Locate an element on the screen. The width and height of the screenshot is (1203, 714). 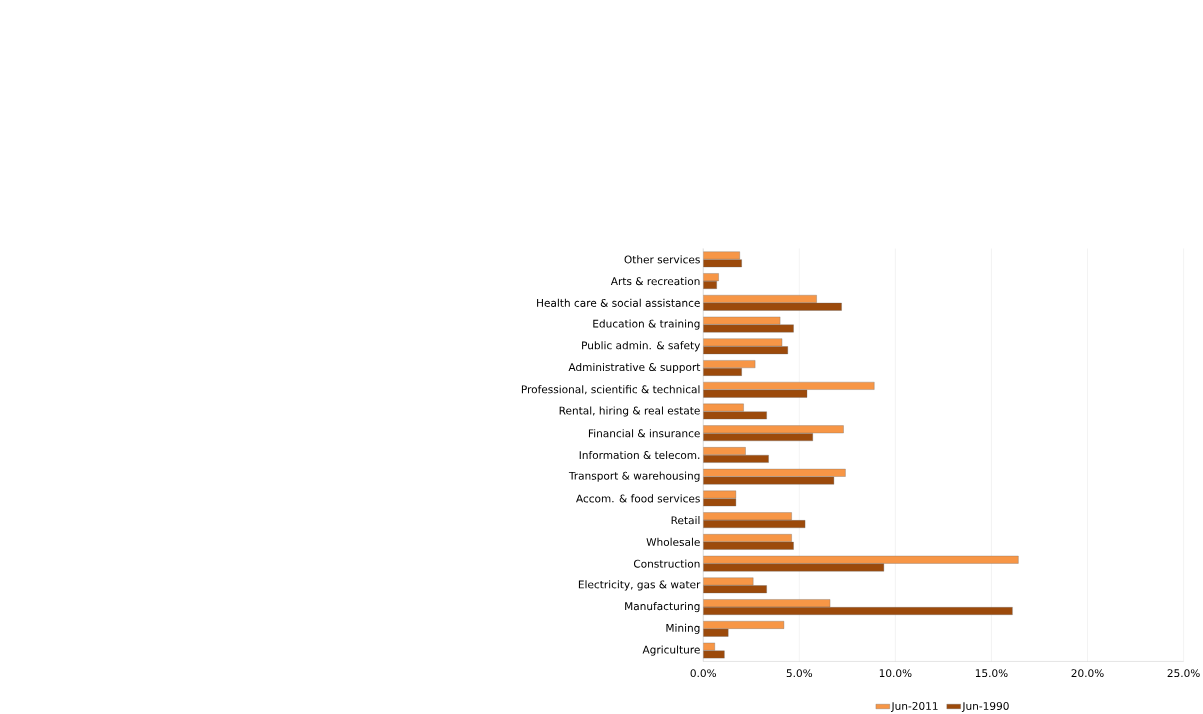
y-tick-label: Mining is located at coordinates (683, 628).